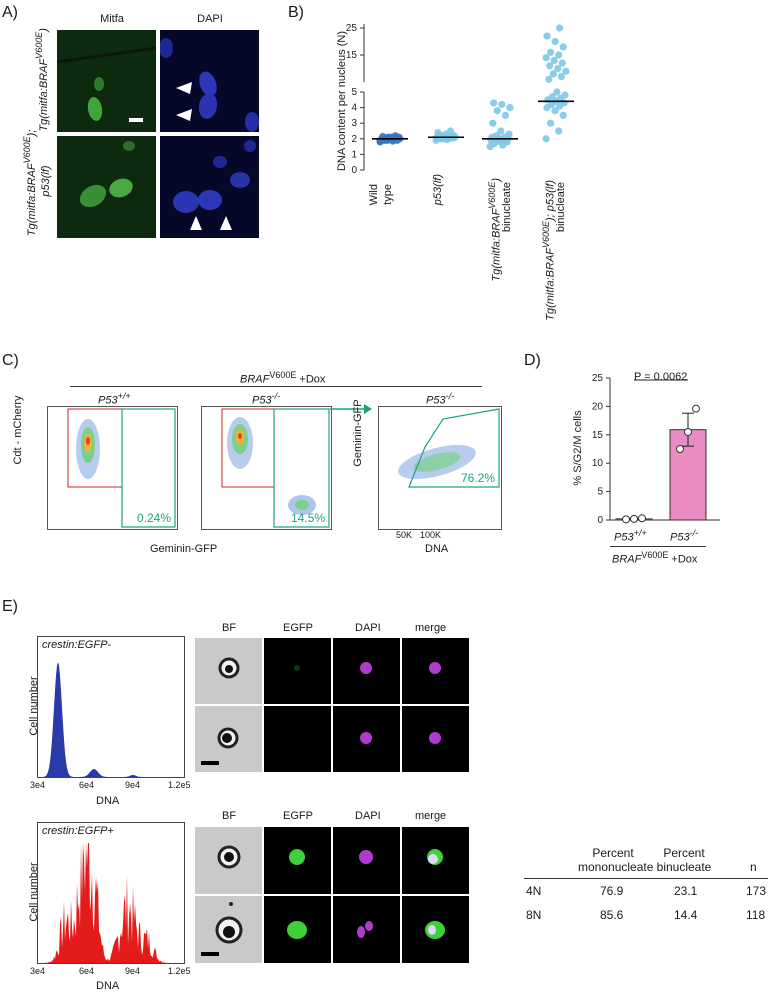 The width and height of the screenshot is (773, 994). I want to click on dapi-image-row2, so click(209, 187).